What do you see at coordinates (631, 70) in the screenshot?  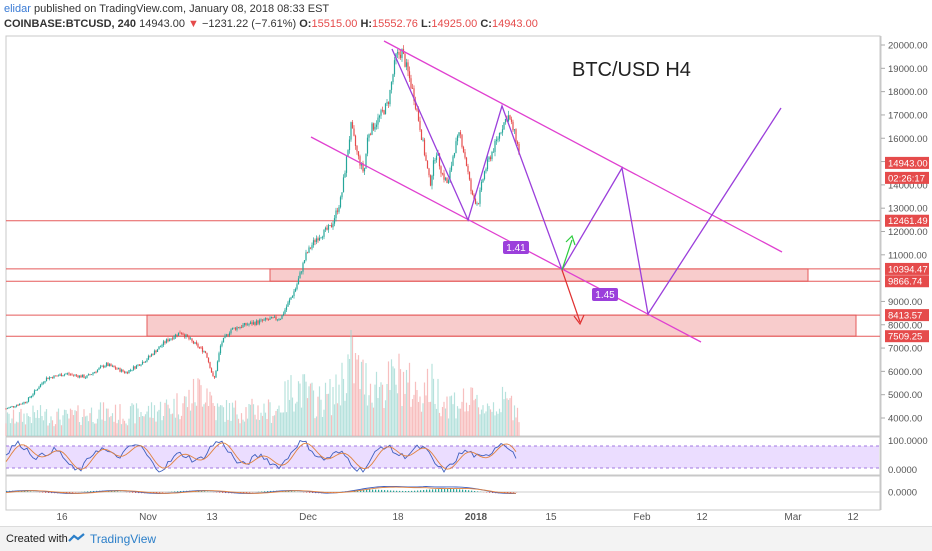 I see `chart-title: BTC/USD H4` at bounding box center [631, 70].